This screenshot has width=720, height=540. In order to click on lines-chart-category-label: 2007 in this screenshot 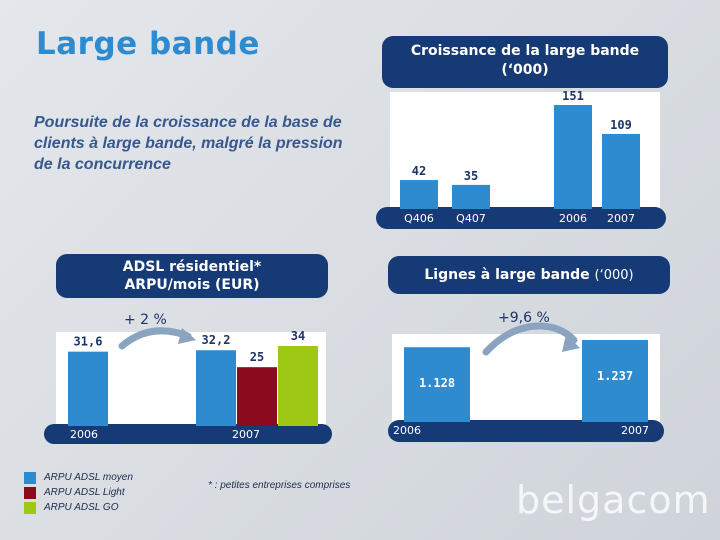, I will do `click(635, 430)`.